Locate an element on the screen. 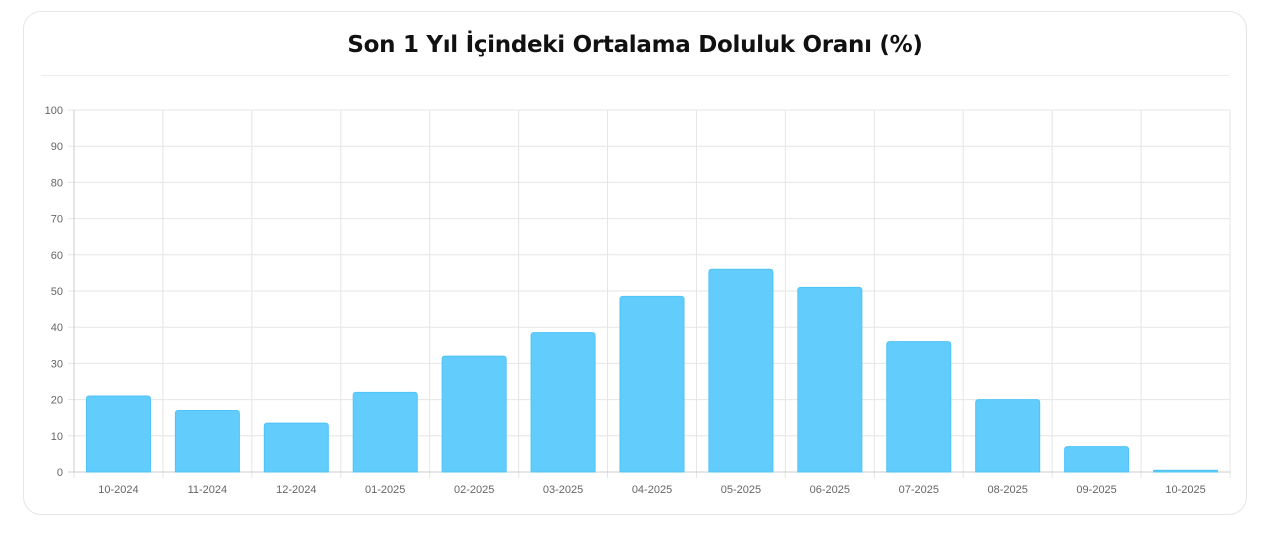 The image size is (1280, 534). x-tick-label: 10-2024 is located at coordinates (118, 490).